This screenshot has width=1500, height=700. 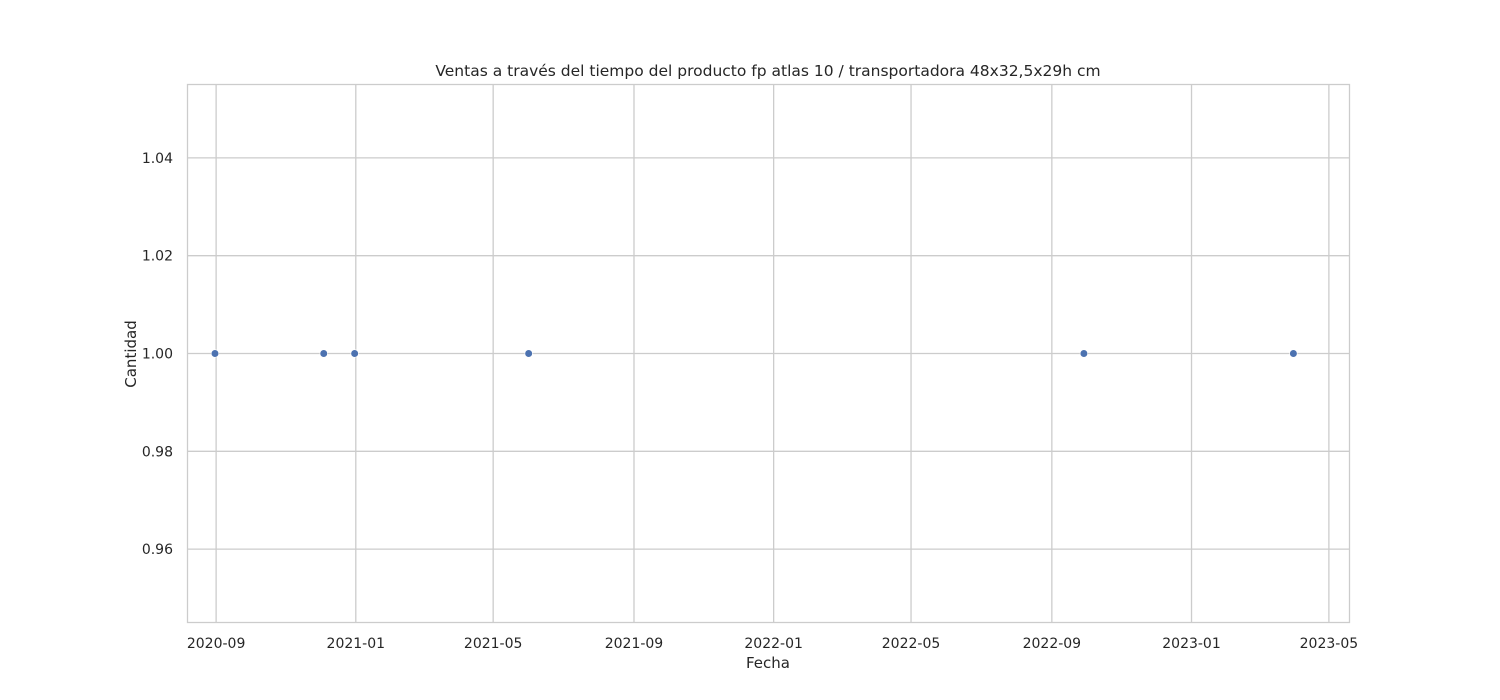 I want to click on y-tick-label: 1.00, so click(x=157, y=355).